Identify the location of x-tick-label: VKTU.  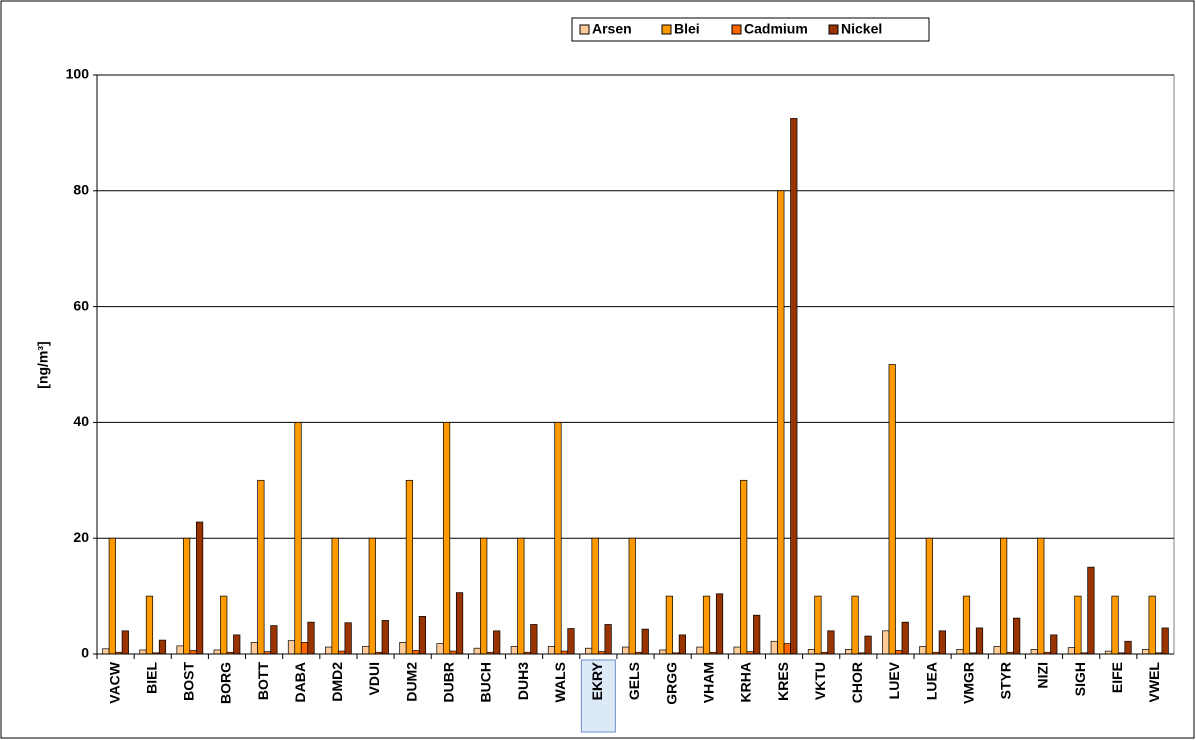
(820, 681).